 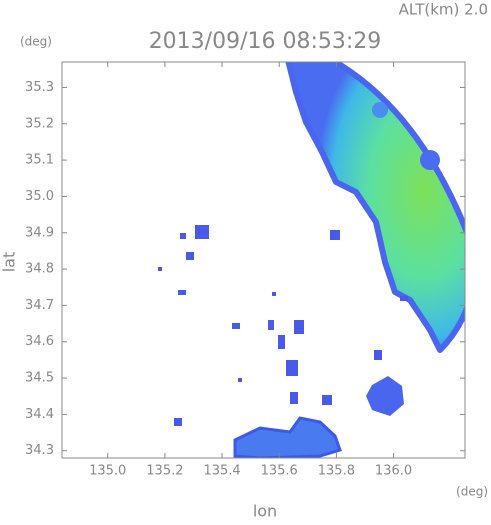 I want to click on y-tick-label: 35.0, so click(x=39, y=196).